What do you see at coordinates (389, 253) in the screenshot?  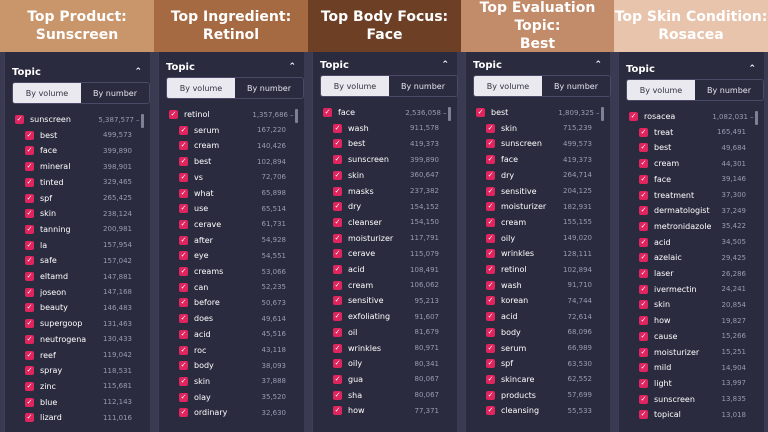 I see `topic-row: ✓ cerave 115,079` at bounding box center [389, 253].